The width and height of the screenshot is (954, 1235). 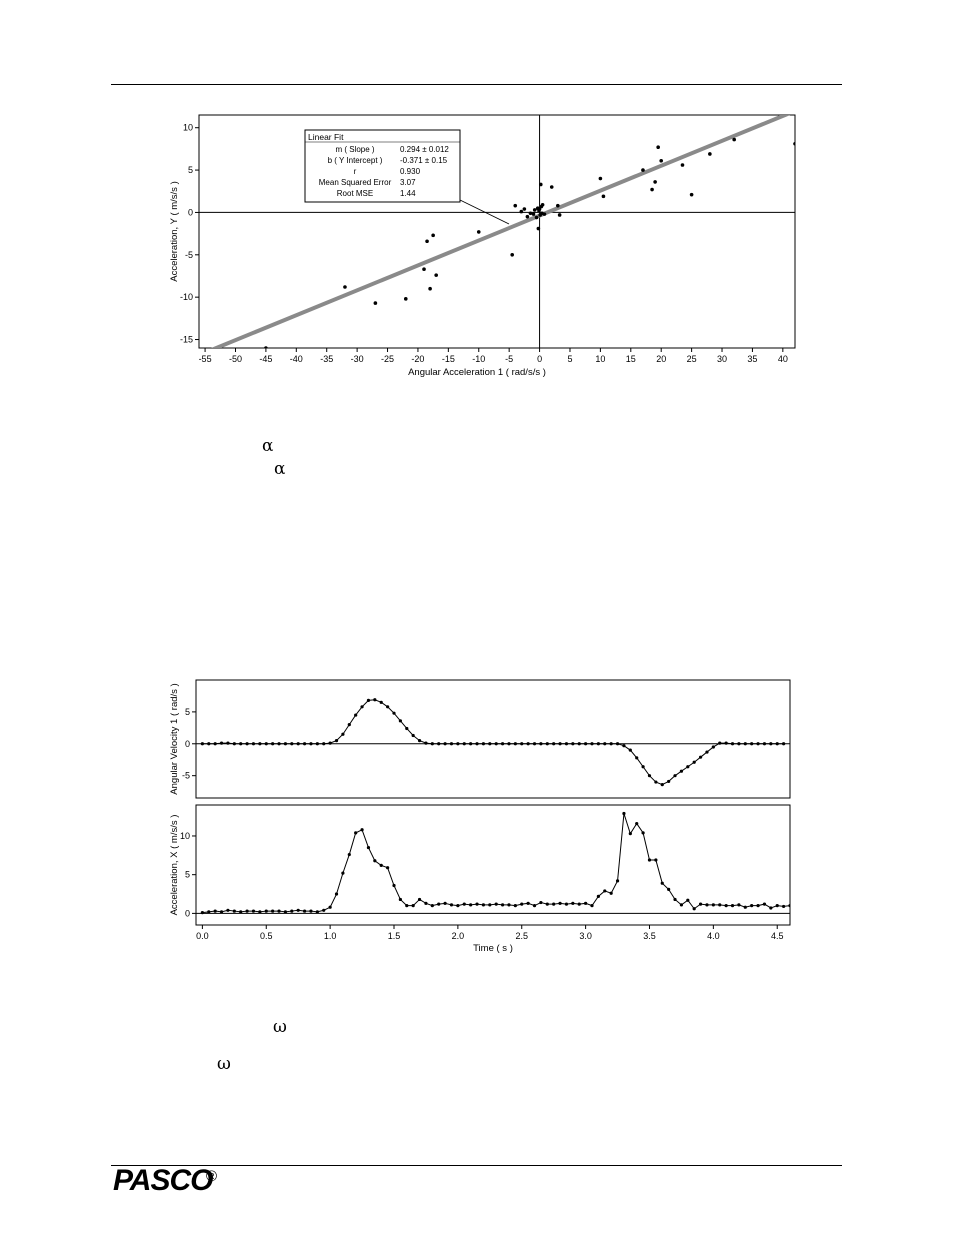 I want to click on fit-stat-value: 3.07, so click(x=408, y=182).